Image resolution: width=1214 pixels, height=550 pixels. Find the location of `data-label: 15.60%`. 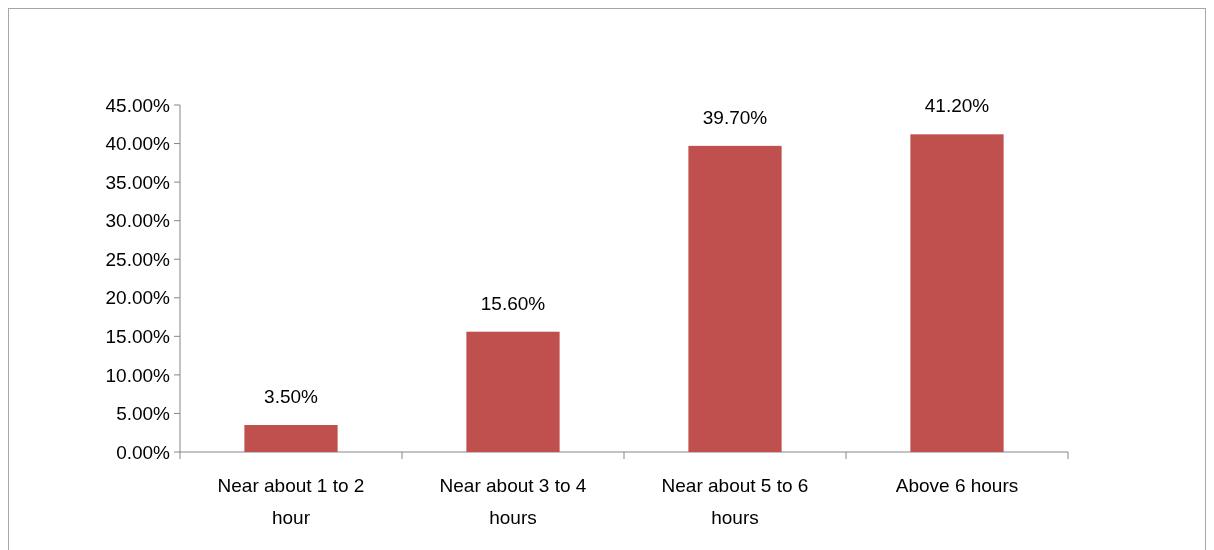

data-label: 15.60% is located at coordinates (513, 303).